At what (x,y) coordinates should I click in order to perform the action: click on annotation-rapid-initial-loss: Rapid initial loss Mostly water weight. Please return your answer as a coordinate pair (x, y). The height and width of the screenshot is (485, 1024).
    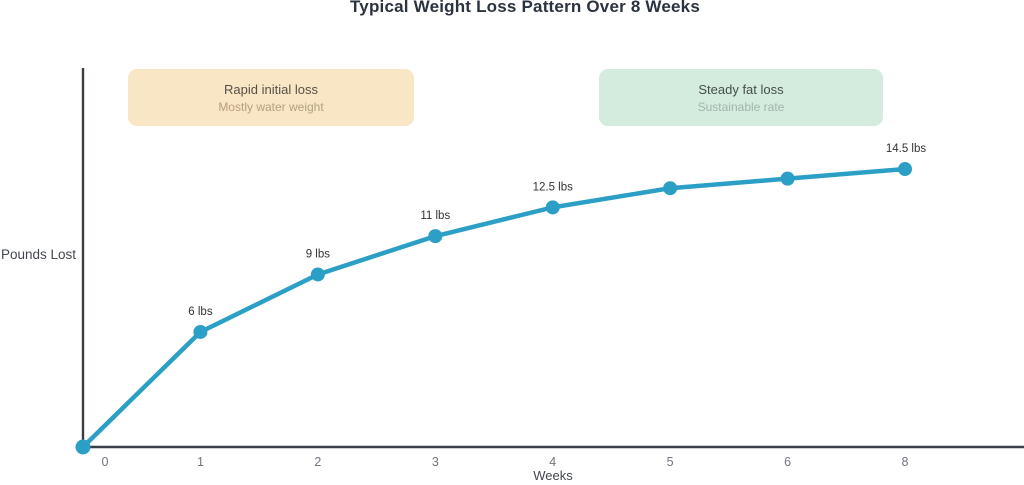
    Looking at the image, I should click on (271, 97).